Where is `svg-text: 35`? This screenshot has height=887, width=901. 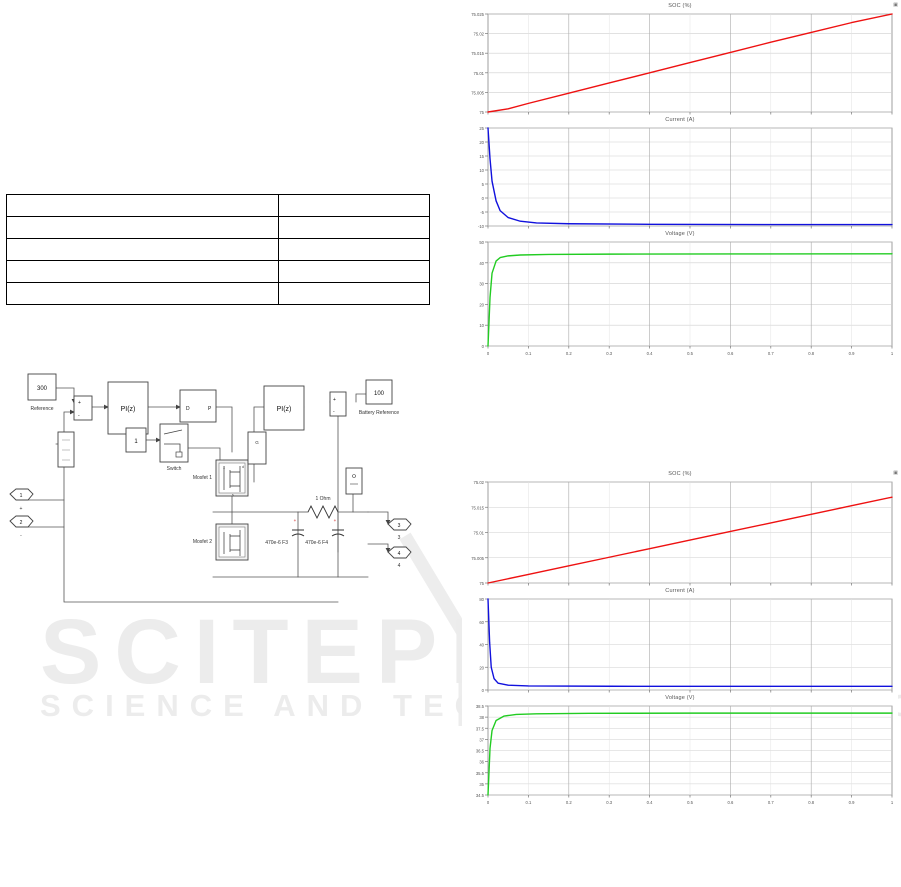 svg-text: 35 is located at coordinates (481, 784).